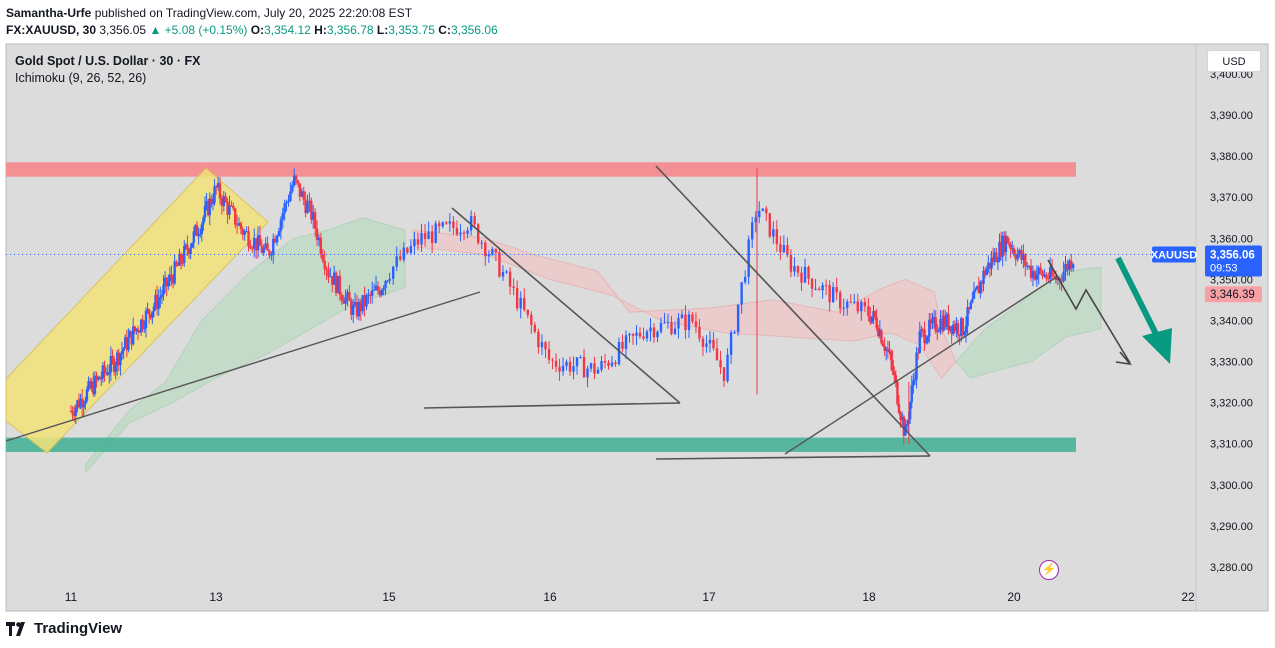 This screenshot has height=648, width=1275. Describe the element at coordinates (123, 30) in the screenshot. I see `last-price: 3,356.05` at that location.